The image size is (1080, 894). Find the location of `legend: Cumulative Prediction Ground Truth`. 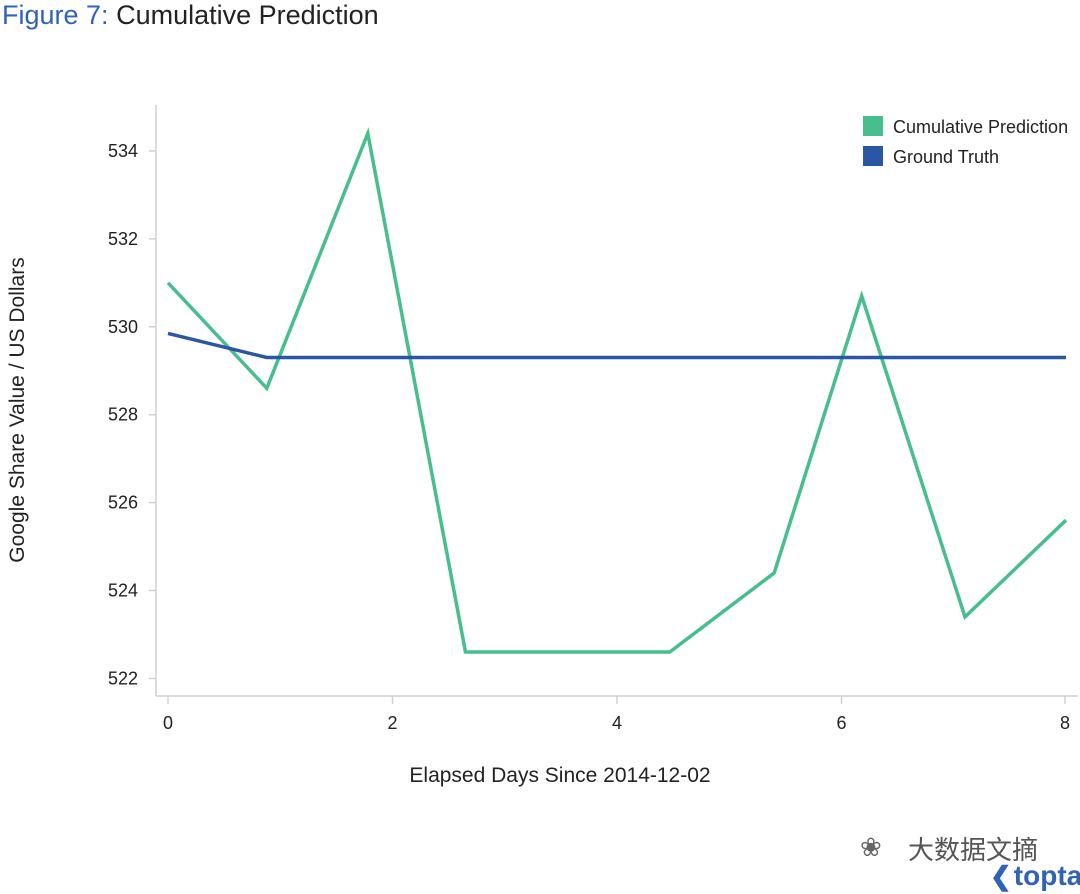

legend: Cumulative Prediction Ground Truth is located at coordinates (965, 141).